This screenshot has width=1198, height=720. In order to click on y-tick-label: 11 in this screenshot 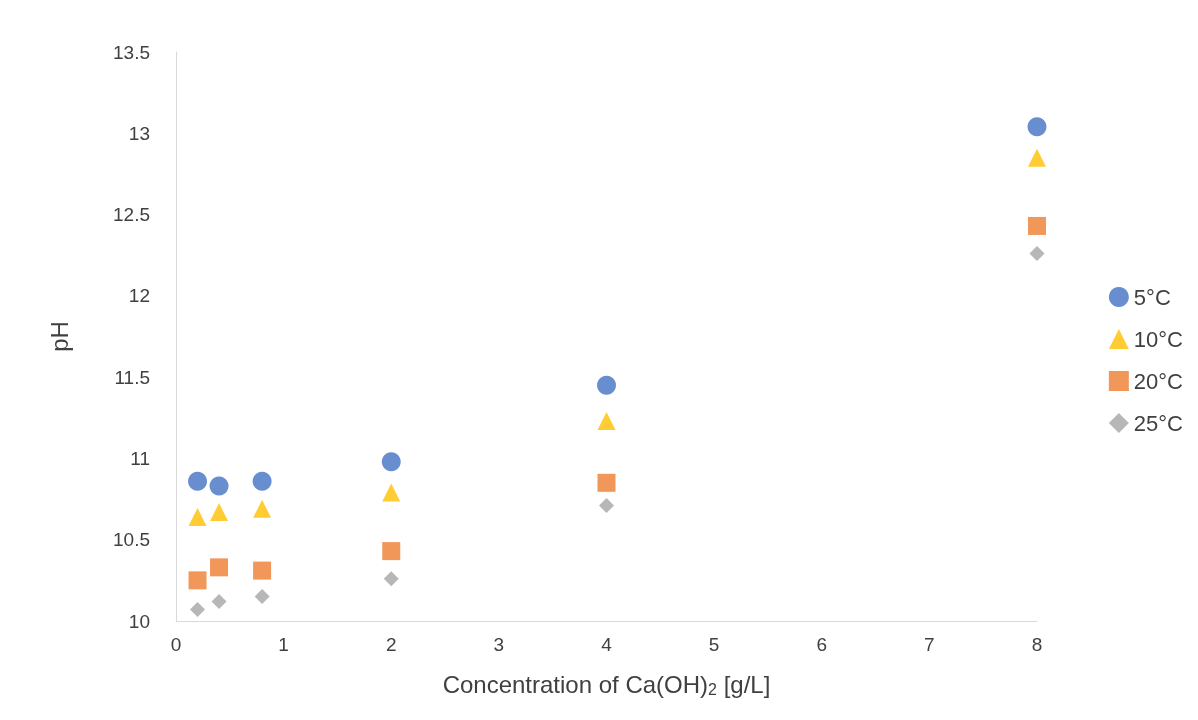, I will do `click(140, 458)`.